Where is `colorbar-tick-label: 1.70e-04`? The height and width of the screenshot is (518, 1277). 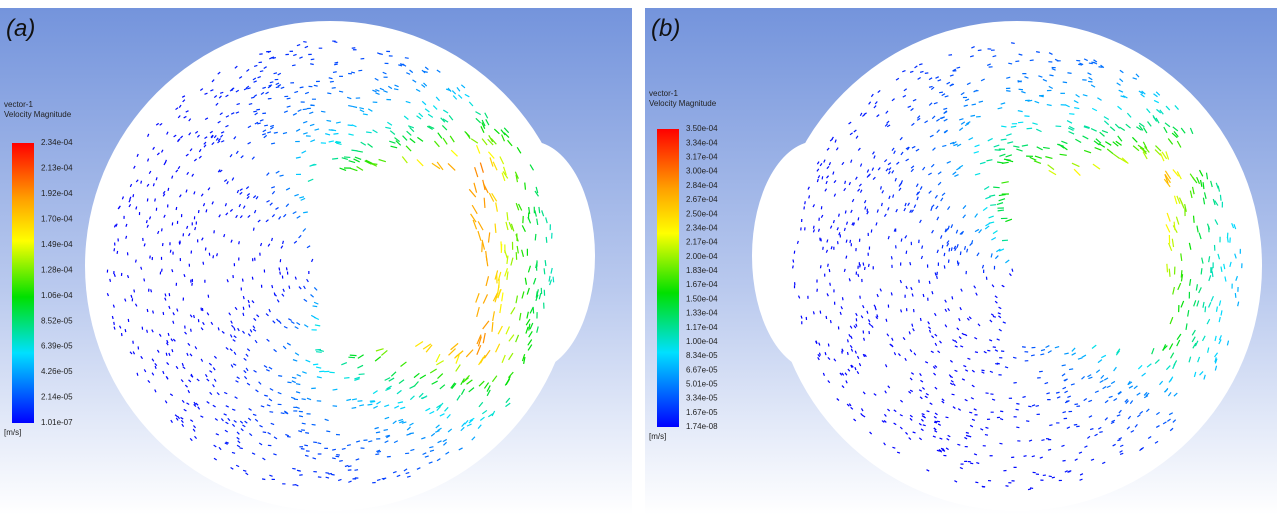 colorbar-tick-label: 1.70e-04 is located at coordinates (57, 218).